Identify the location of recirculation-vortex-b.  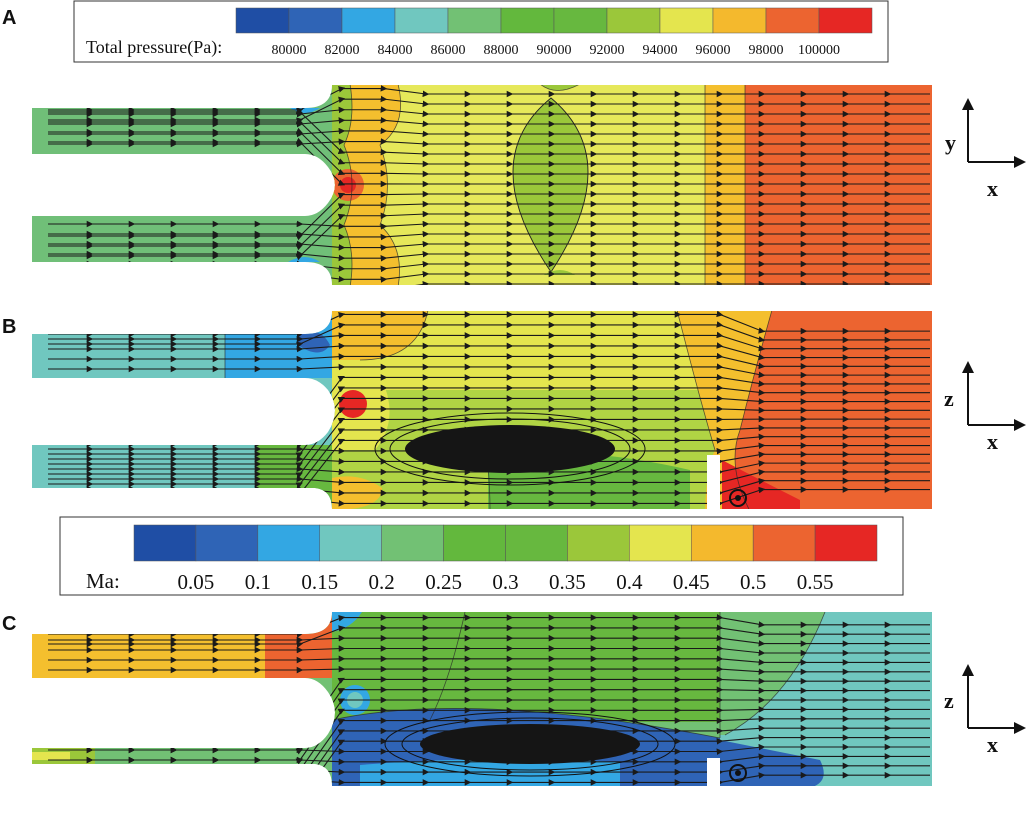
(510, 449).